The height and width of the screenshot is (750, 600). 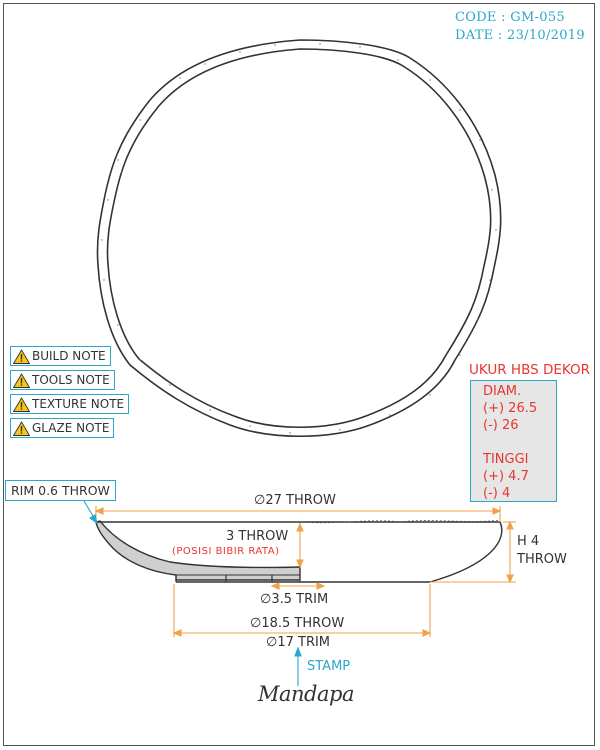 I want to click on section-fill, so click(x=198, y=550).